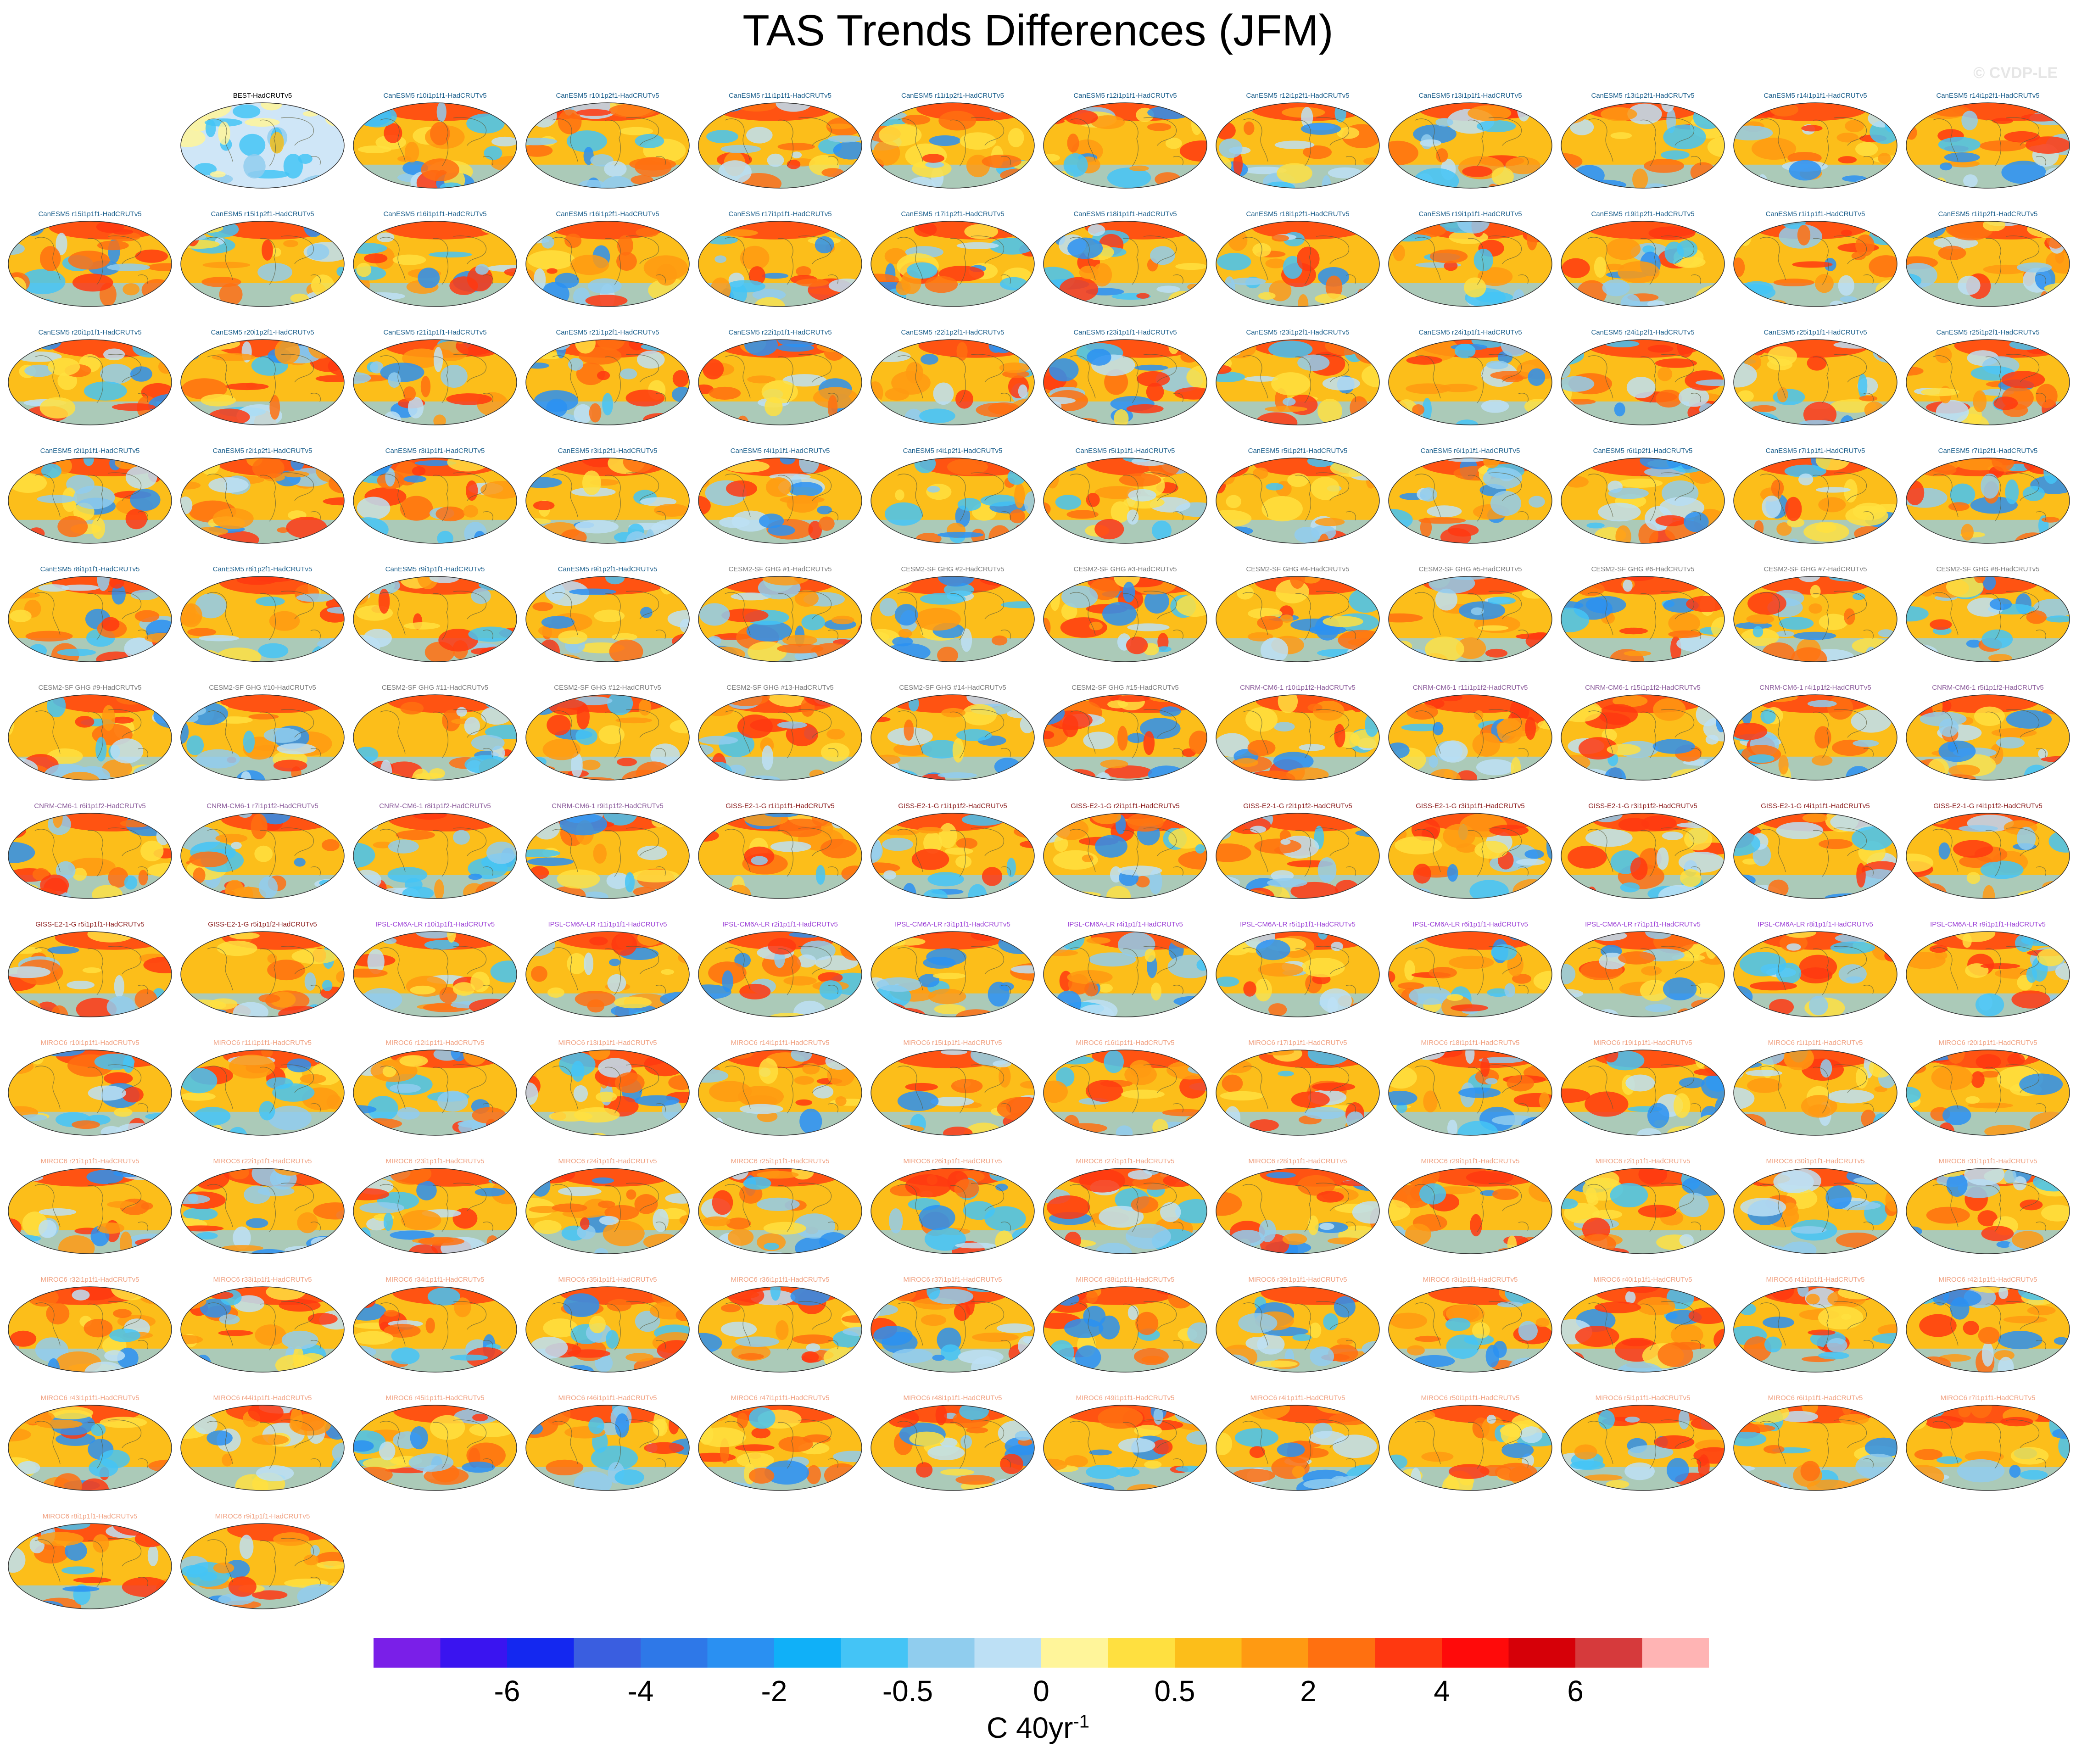  What do you see at coordinates (1988, 924) in the screenshot?
I see `panel-label: IPSL-CM6A-LR r9i1p1f1-HadCRUTv5` at bounding box center [1988, 924].